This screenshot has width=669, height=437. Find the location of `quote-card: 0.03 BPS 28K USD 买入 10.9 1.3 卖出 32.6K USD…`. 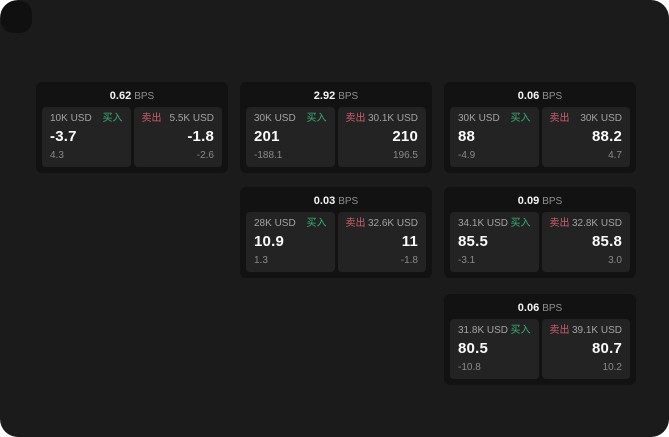

quote-card: 0.03 BPS 28K USD 买入 10.9 1.3 卖出 32.6K USD… is located at coordinates (336, 232).